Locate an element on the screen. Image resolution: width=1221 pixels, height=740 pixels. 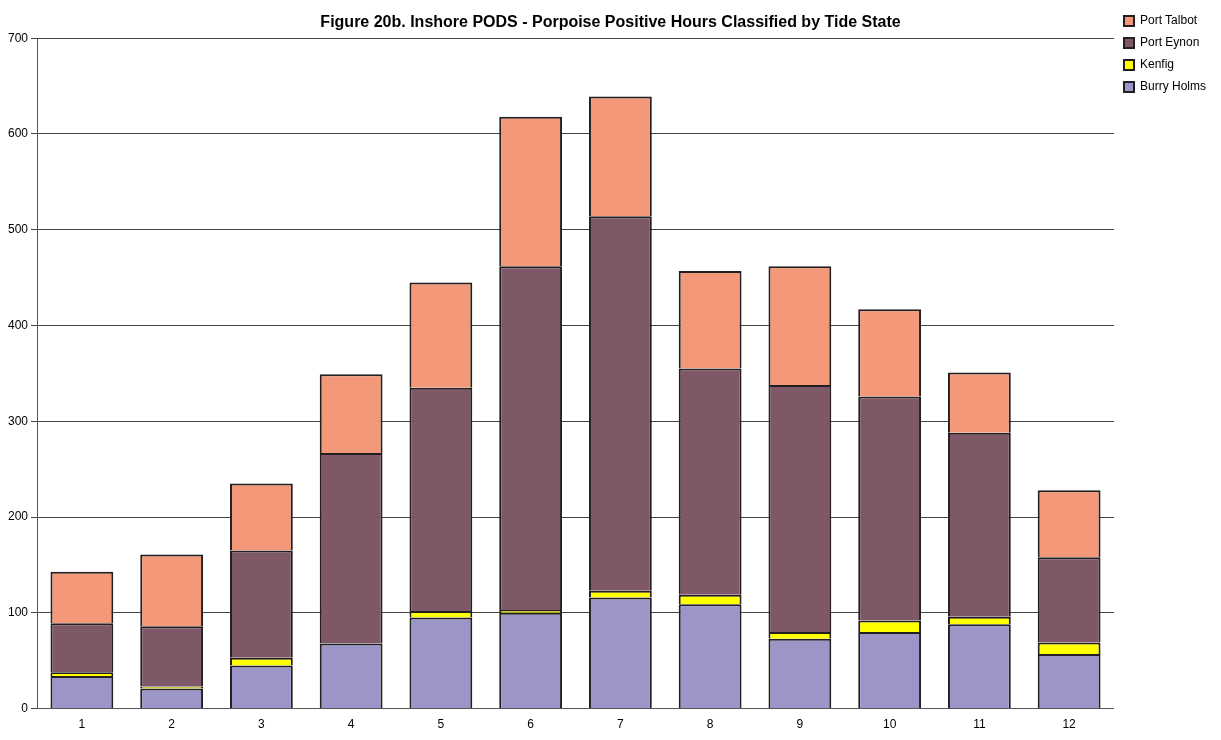
y-tick-label: 600 is located at coordinates (18, 133).